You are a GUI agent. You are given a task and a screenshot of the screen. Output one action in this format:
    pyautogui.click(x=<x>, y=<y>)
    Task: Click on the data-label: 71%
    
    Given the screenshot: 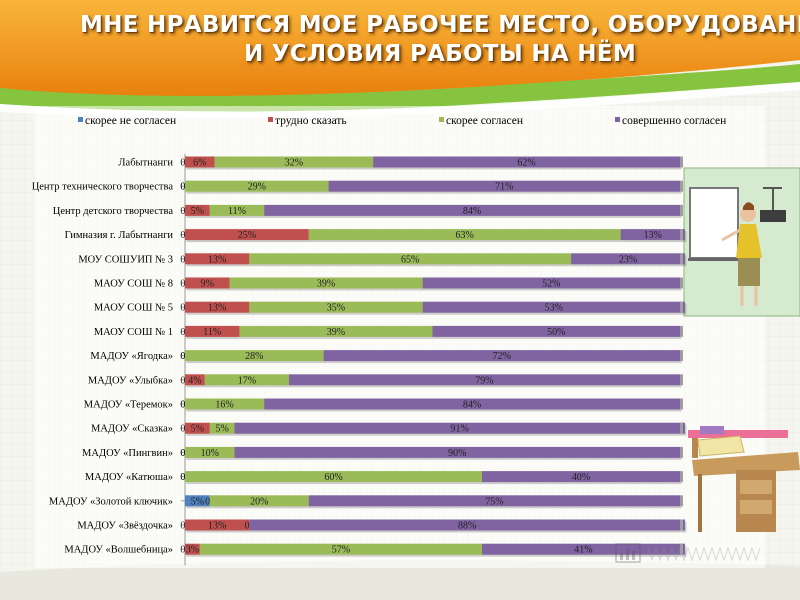 What is the action you would take?
    pyautogui.click(x=504, y=187)
    